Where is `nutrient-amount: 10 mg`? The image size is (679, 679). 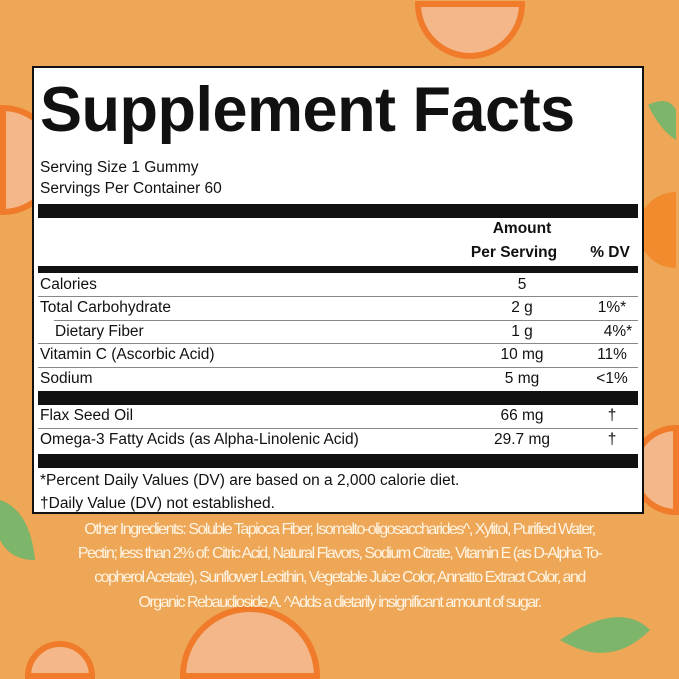
nutrient-amount: 10 mg is located at coordinates (522, 354).